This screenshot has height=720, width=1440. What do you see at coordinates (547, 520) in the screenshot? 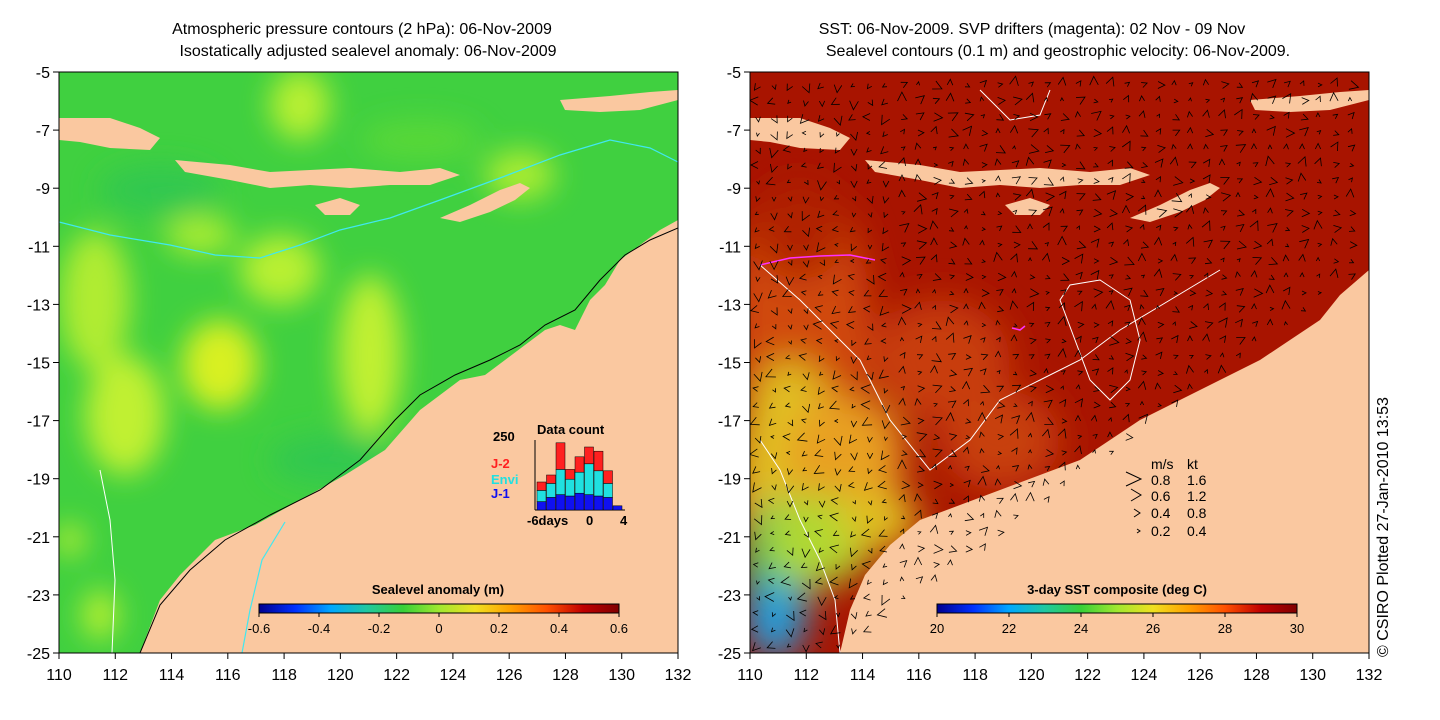
I see `inset-xlabel-start: -6days` at bounding box center [547, 520].